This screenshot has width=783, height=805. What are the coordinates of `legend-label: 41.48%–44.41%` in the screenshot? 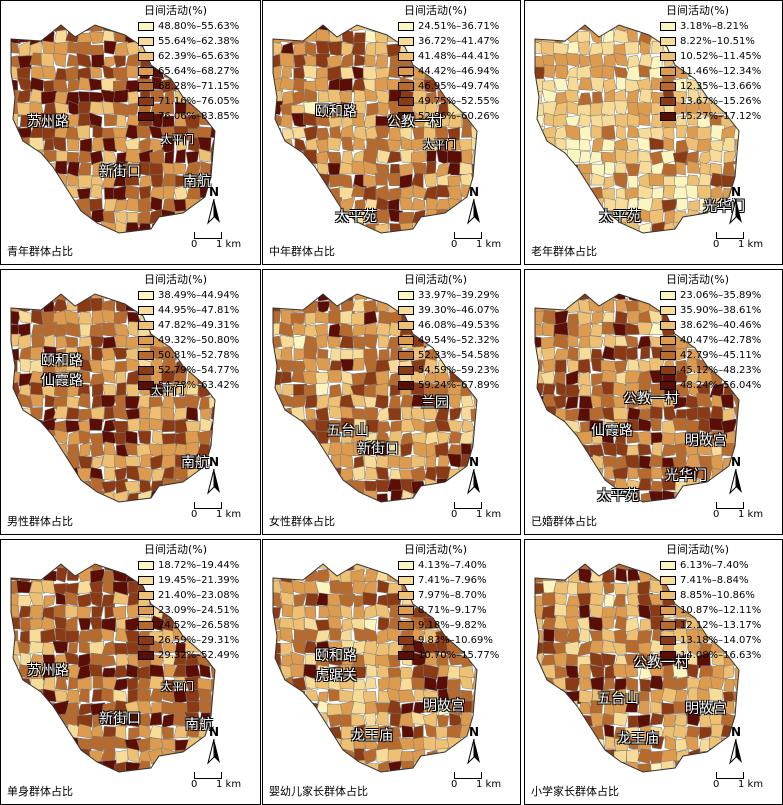 It's located at (459, 56).